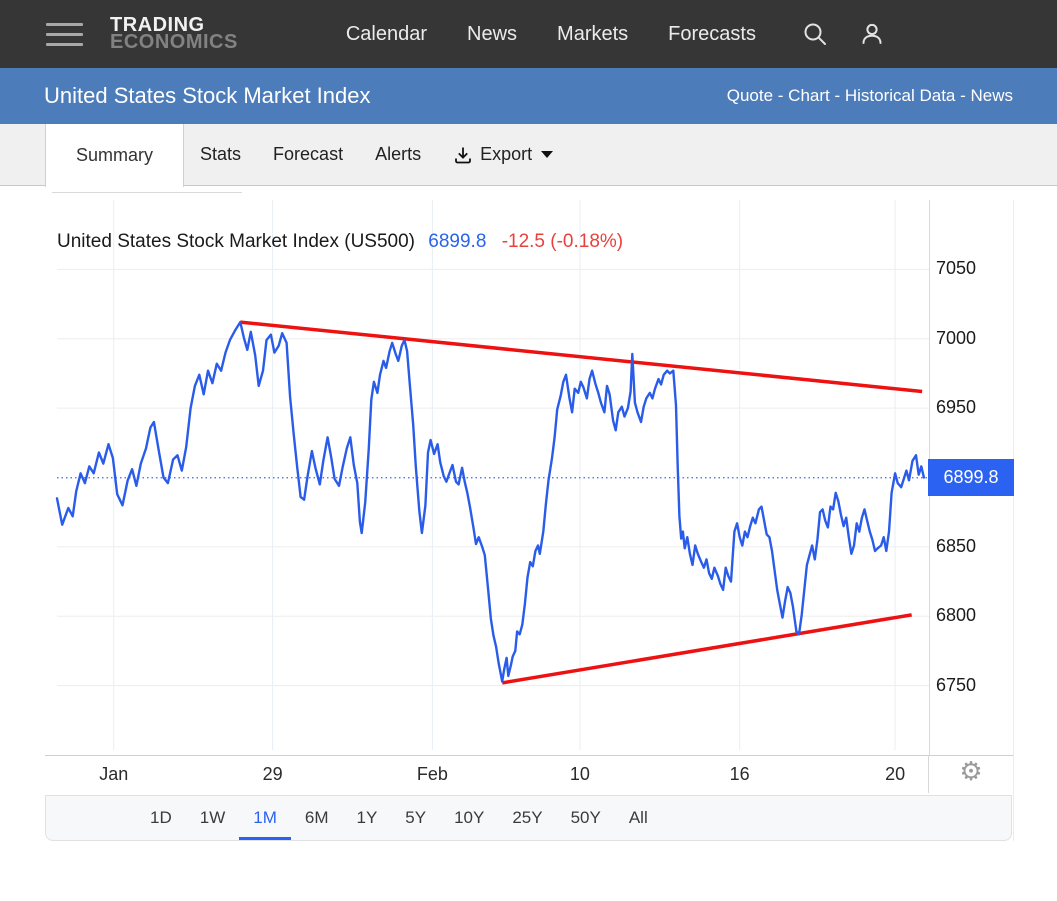  What do you see at coordinates (386, 33) in the screenshot?
I see `nav-item-calendar: Calendar` at bounding box center [386, 33].